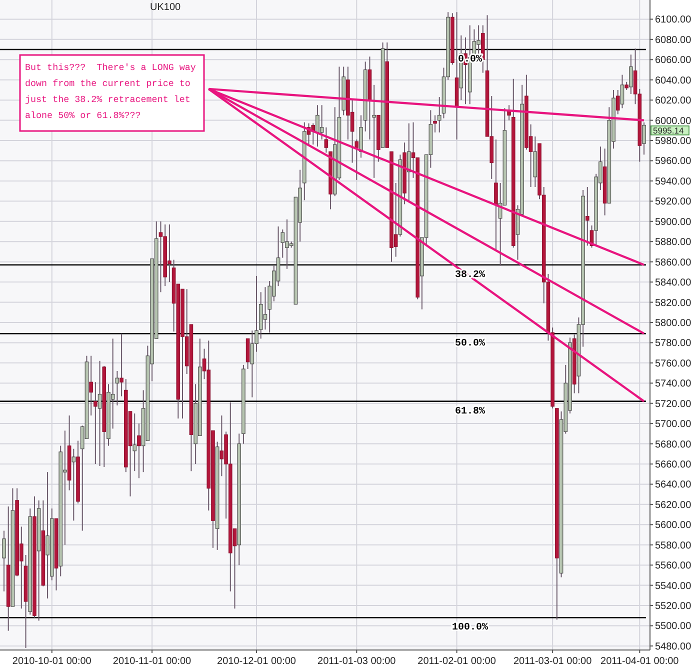 This screenshot has height=670, width=700. What do you see at coordinates (673, 546) in the screenshot?
I see `y-tick-label: 5580.00` at bounding box center [673, 546].